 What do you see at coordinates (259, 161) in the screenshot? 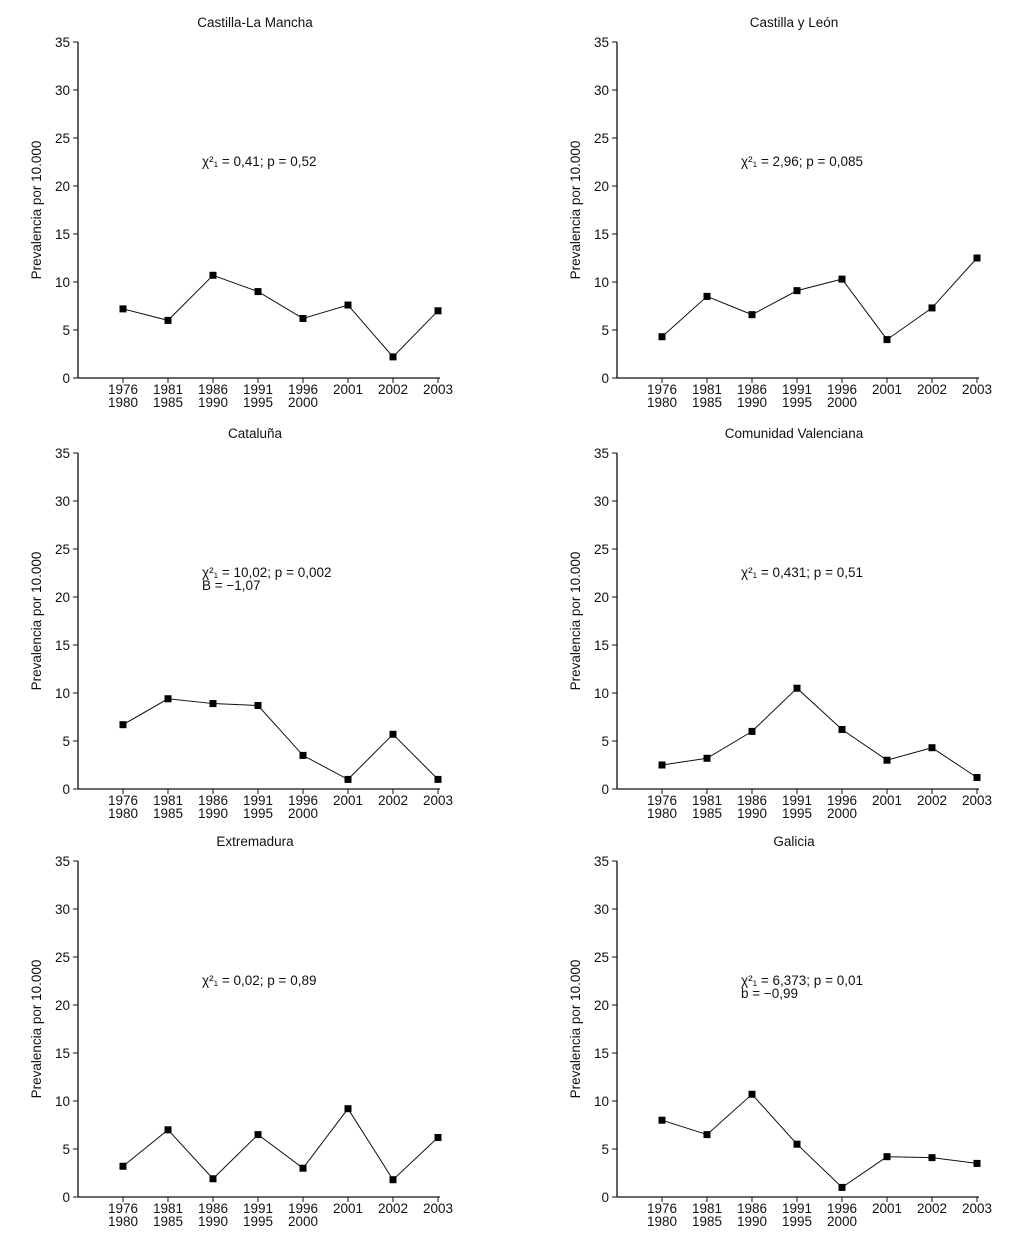
I see `stat-annotation: χ²₁ = 0,41; p = 0,52` at bounding box center [259, 161].